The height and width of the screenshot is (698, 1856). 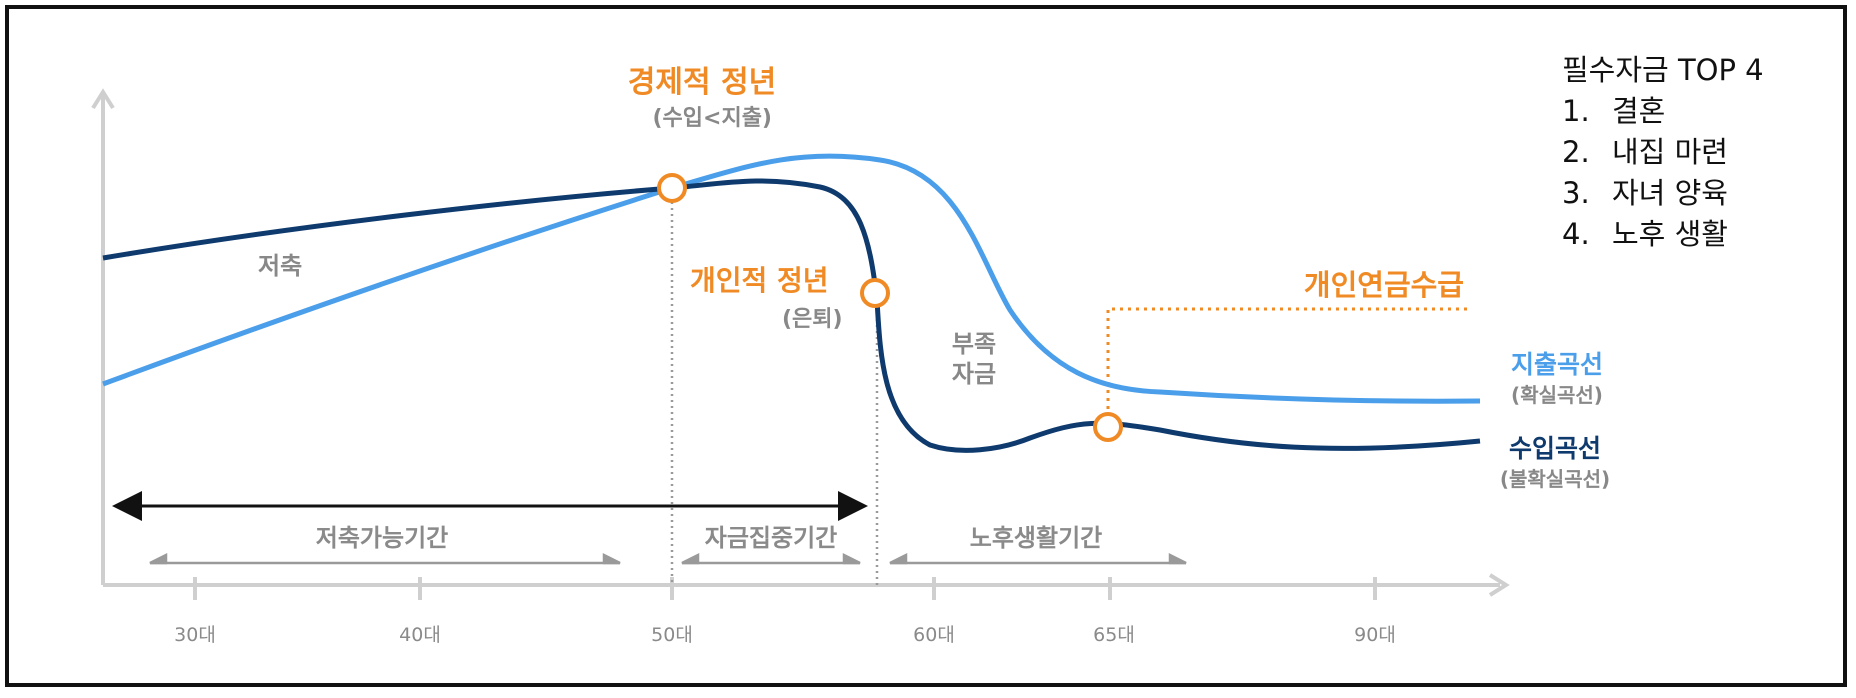 I want to click on list-item-number: 2., so click(x=1576, y=152).